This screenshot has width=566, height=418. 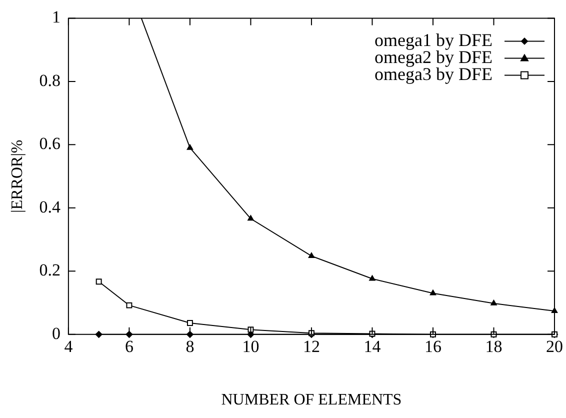 I want to click on x-tick-label: 6, so click(x=129, y=346).